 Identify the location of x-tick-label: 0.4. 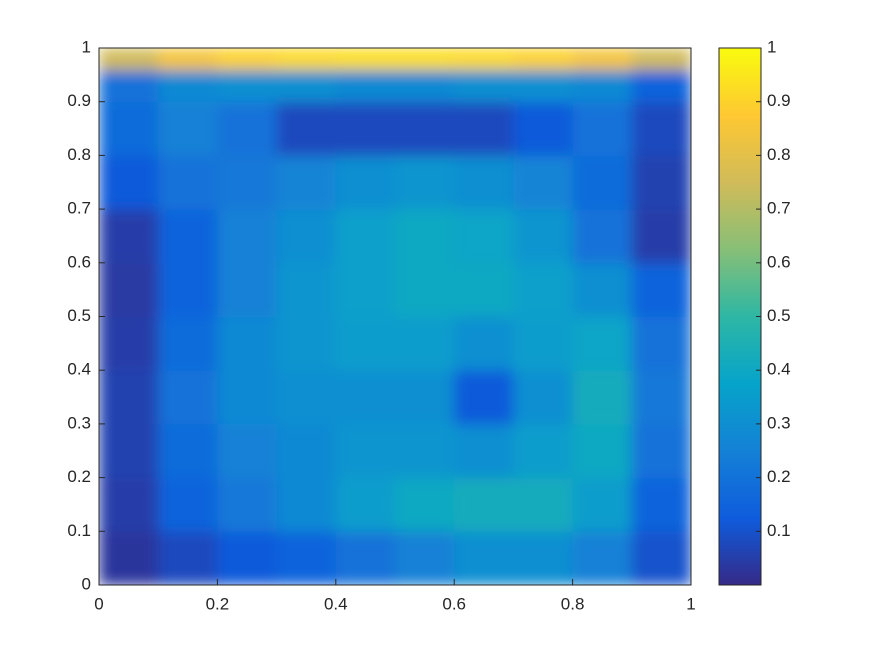
(336, 603).